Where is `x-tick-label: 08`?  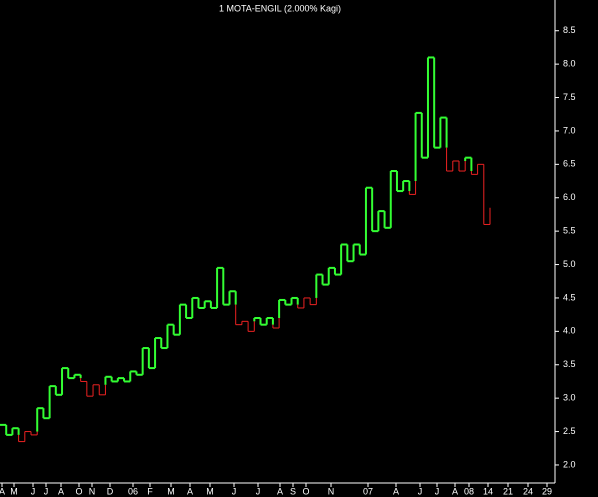
x-tick-label: 08 is located at coordinates (469, 491).